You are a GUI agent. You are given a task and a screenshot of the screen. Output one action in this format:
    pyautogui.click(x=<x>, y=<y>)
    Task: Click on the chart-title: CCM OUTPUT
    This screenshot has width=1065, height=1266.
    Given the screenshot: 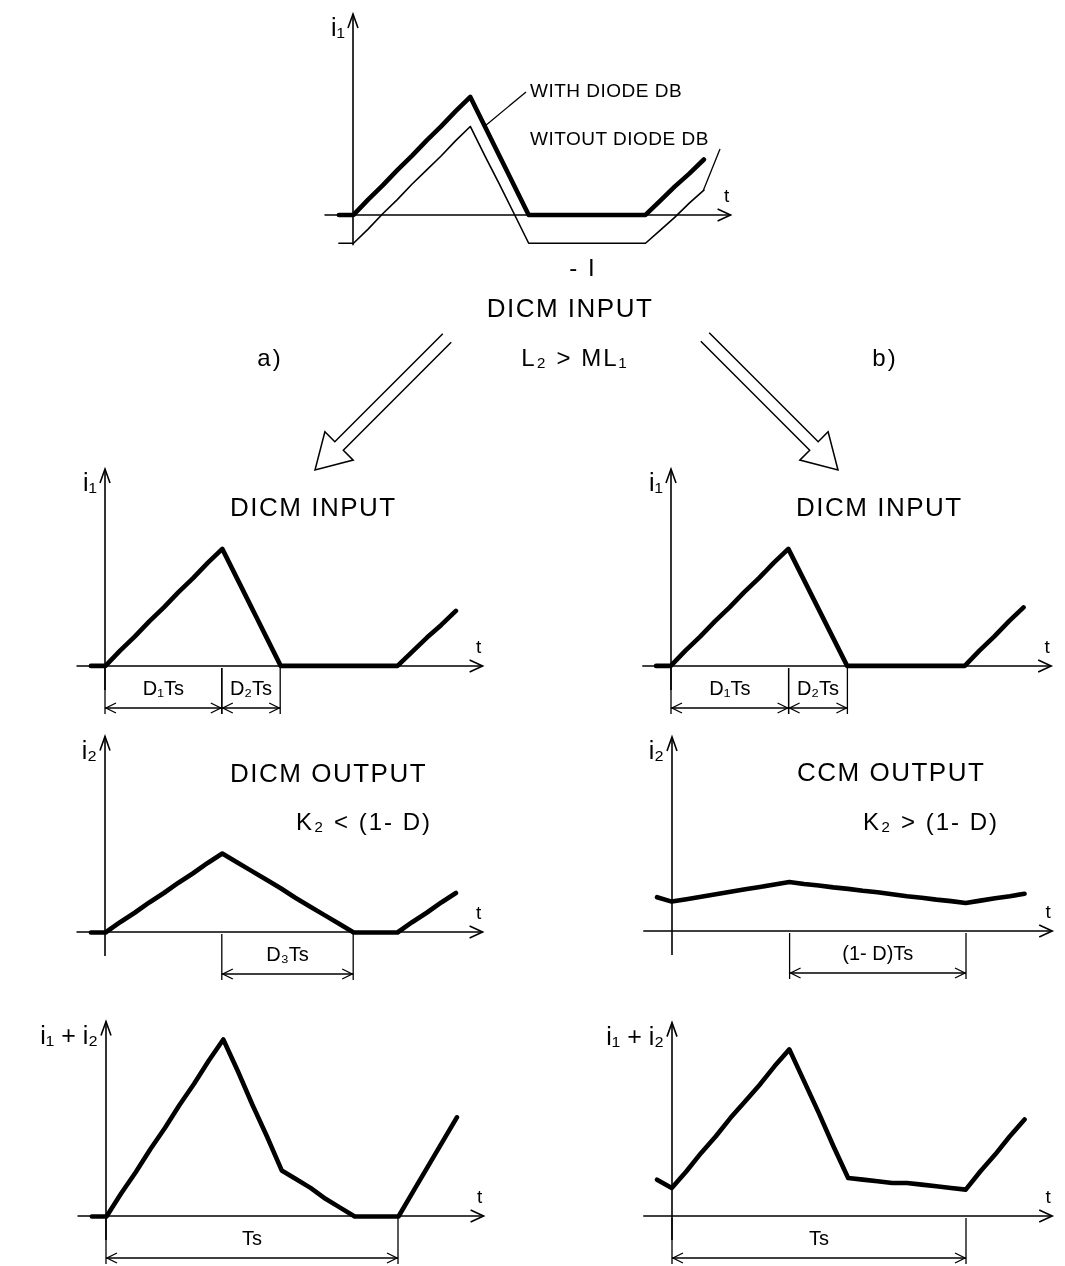 What is the action you would take?
    pyautogui.click(x=891, y=772)
    